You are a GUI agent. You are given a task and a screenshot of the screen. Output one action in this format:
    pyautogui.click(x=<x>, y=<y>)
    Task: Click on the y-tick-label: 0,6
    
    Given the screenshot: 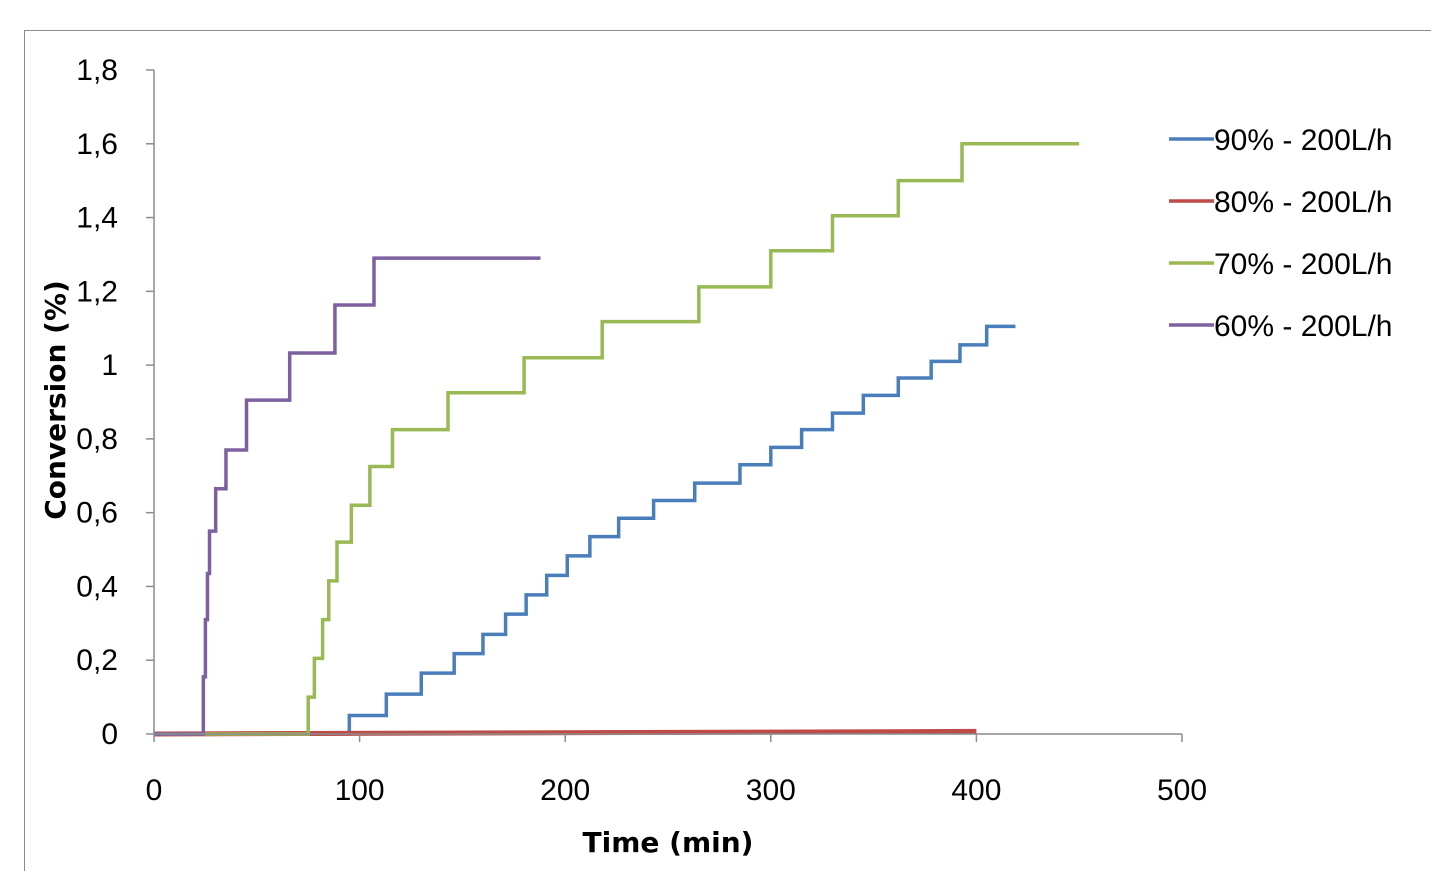 What is the action you would take?
    pyautogui.click(x=97, y=513)
    